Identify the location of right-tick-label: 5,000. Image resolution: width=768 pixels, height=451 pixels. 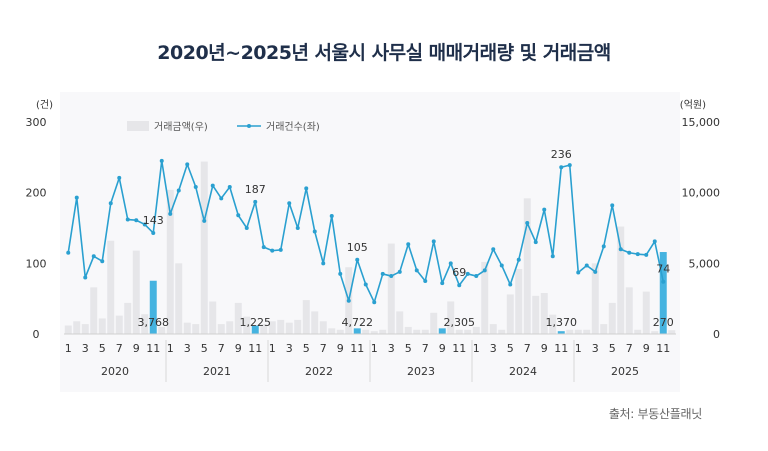
(705, 263).